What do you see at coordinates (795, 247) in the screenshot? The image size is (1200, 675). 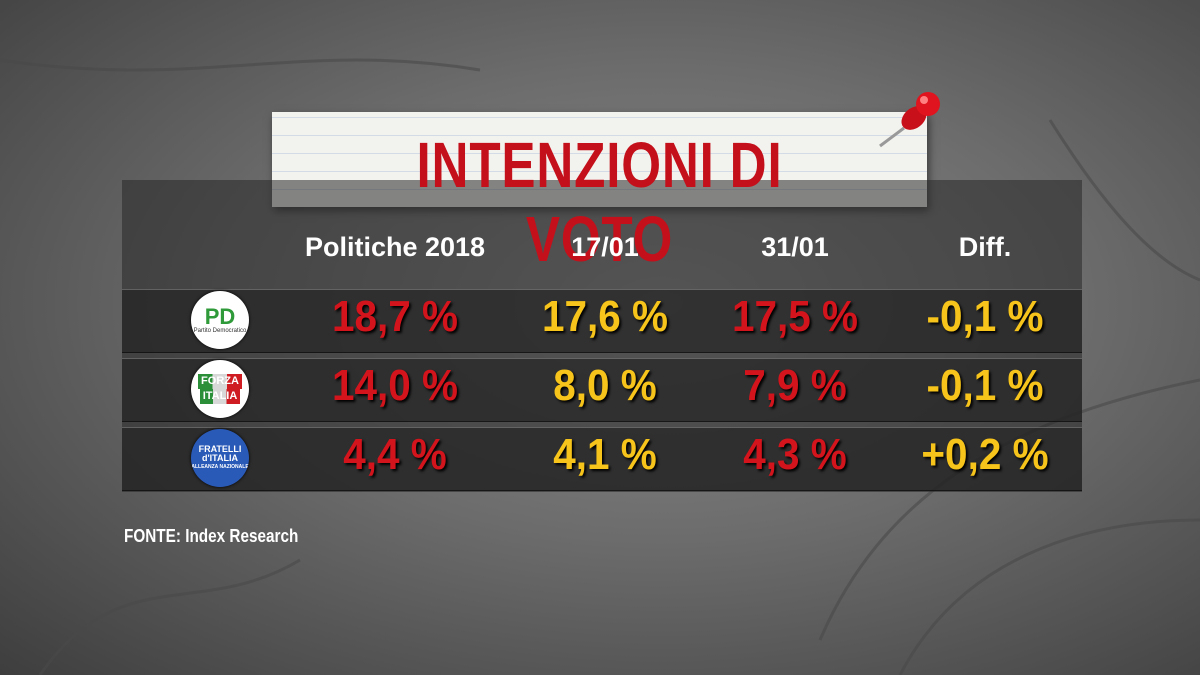 I see `column-header: 31/01` at bounding box center [795, 247].